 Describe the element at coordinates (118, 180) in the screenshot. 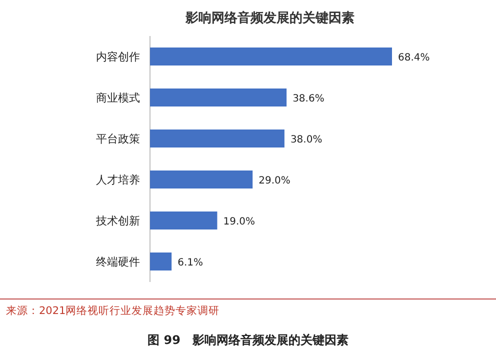

I see `y-tick-label: 人才培养` at that location.